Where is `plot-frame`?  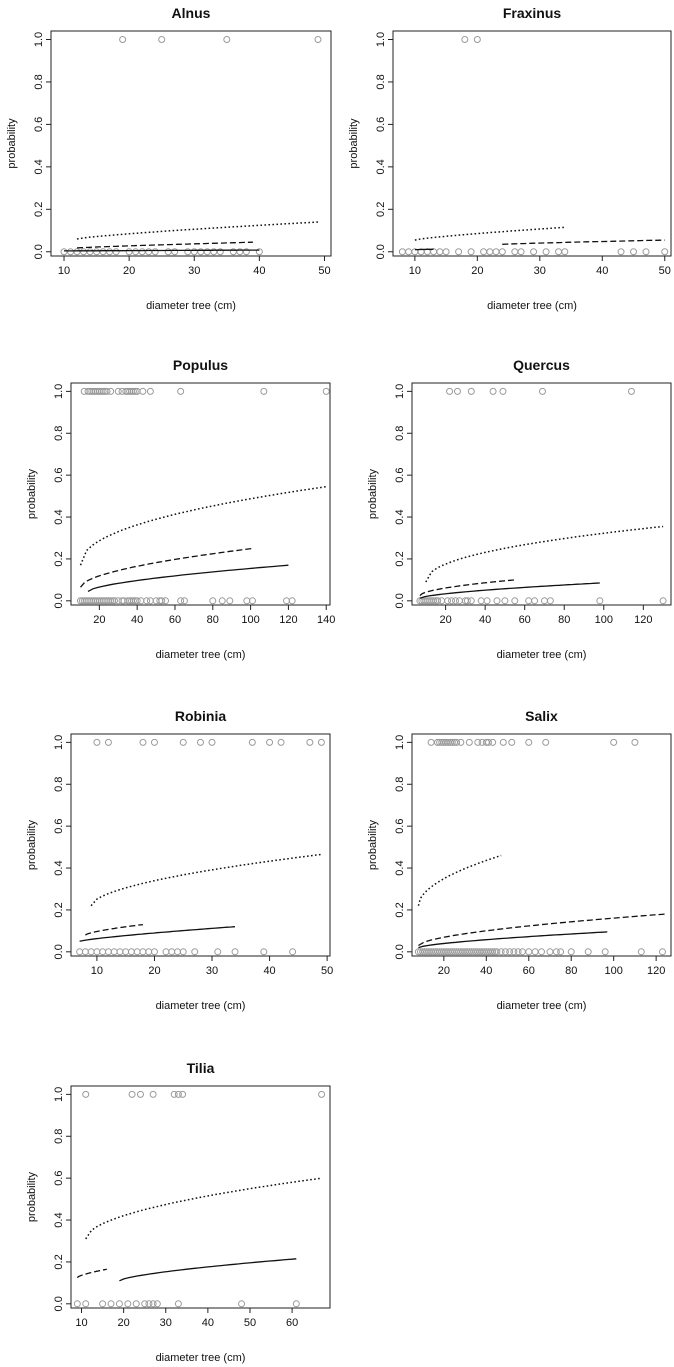 plot-frame is located at coordinates (200, 845).